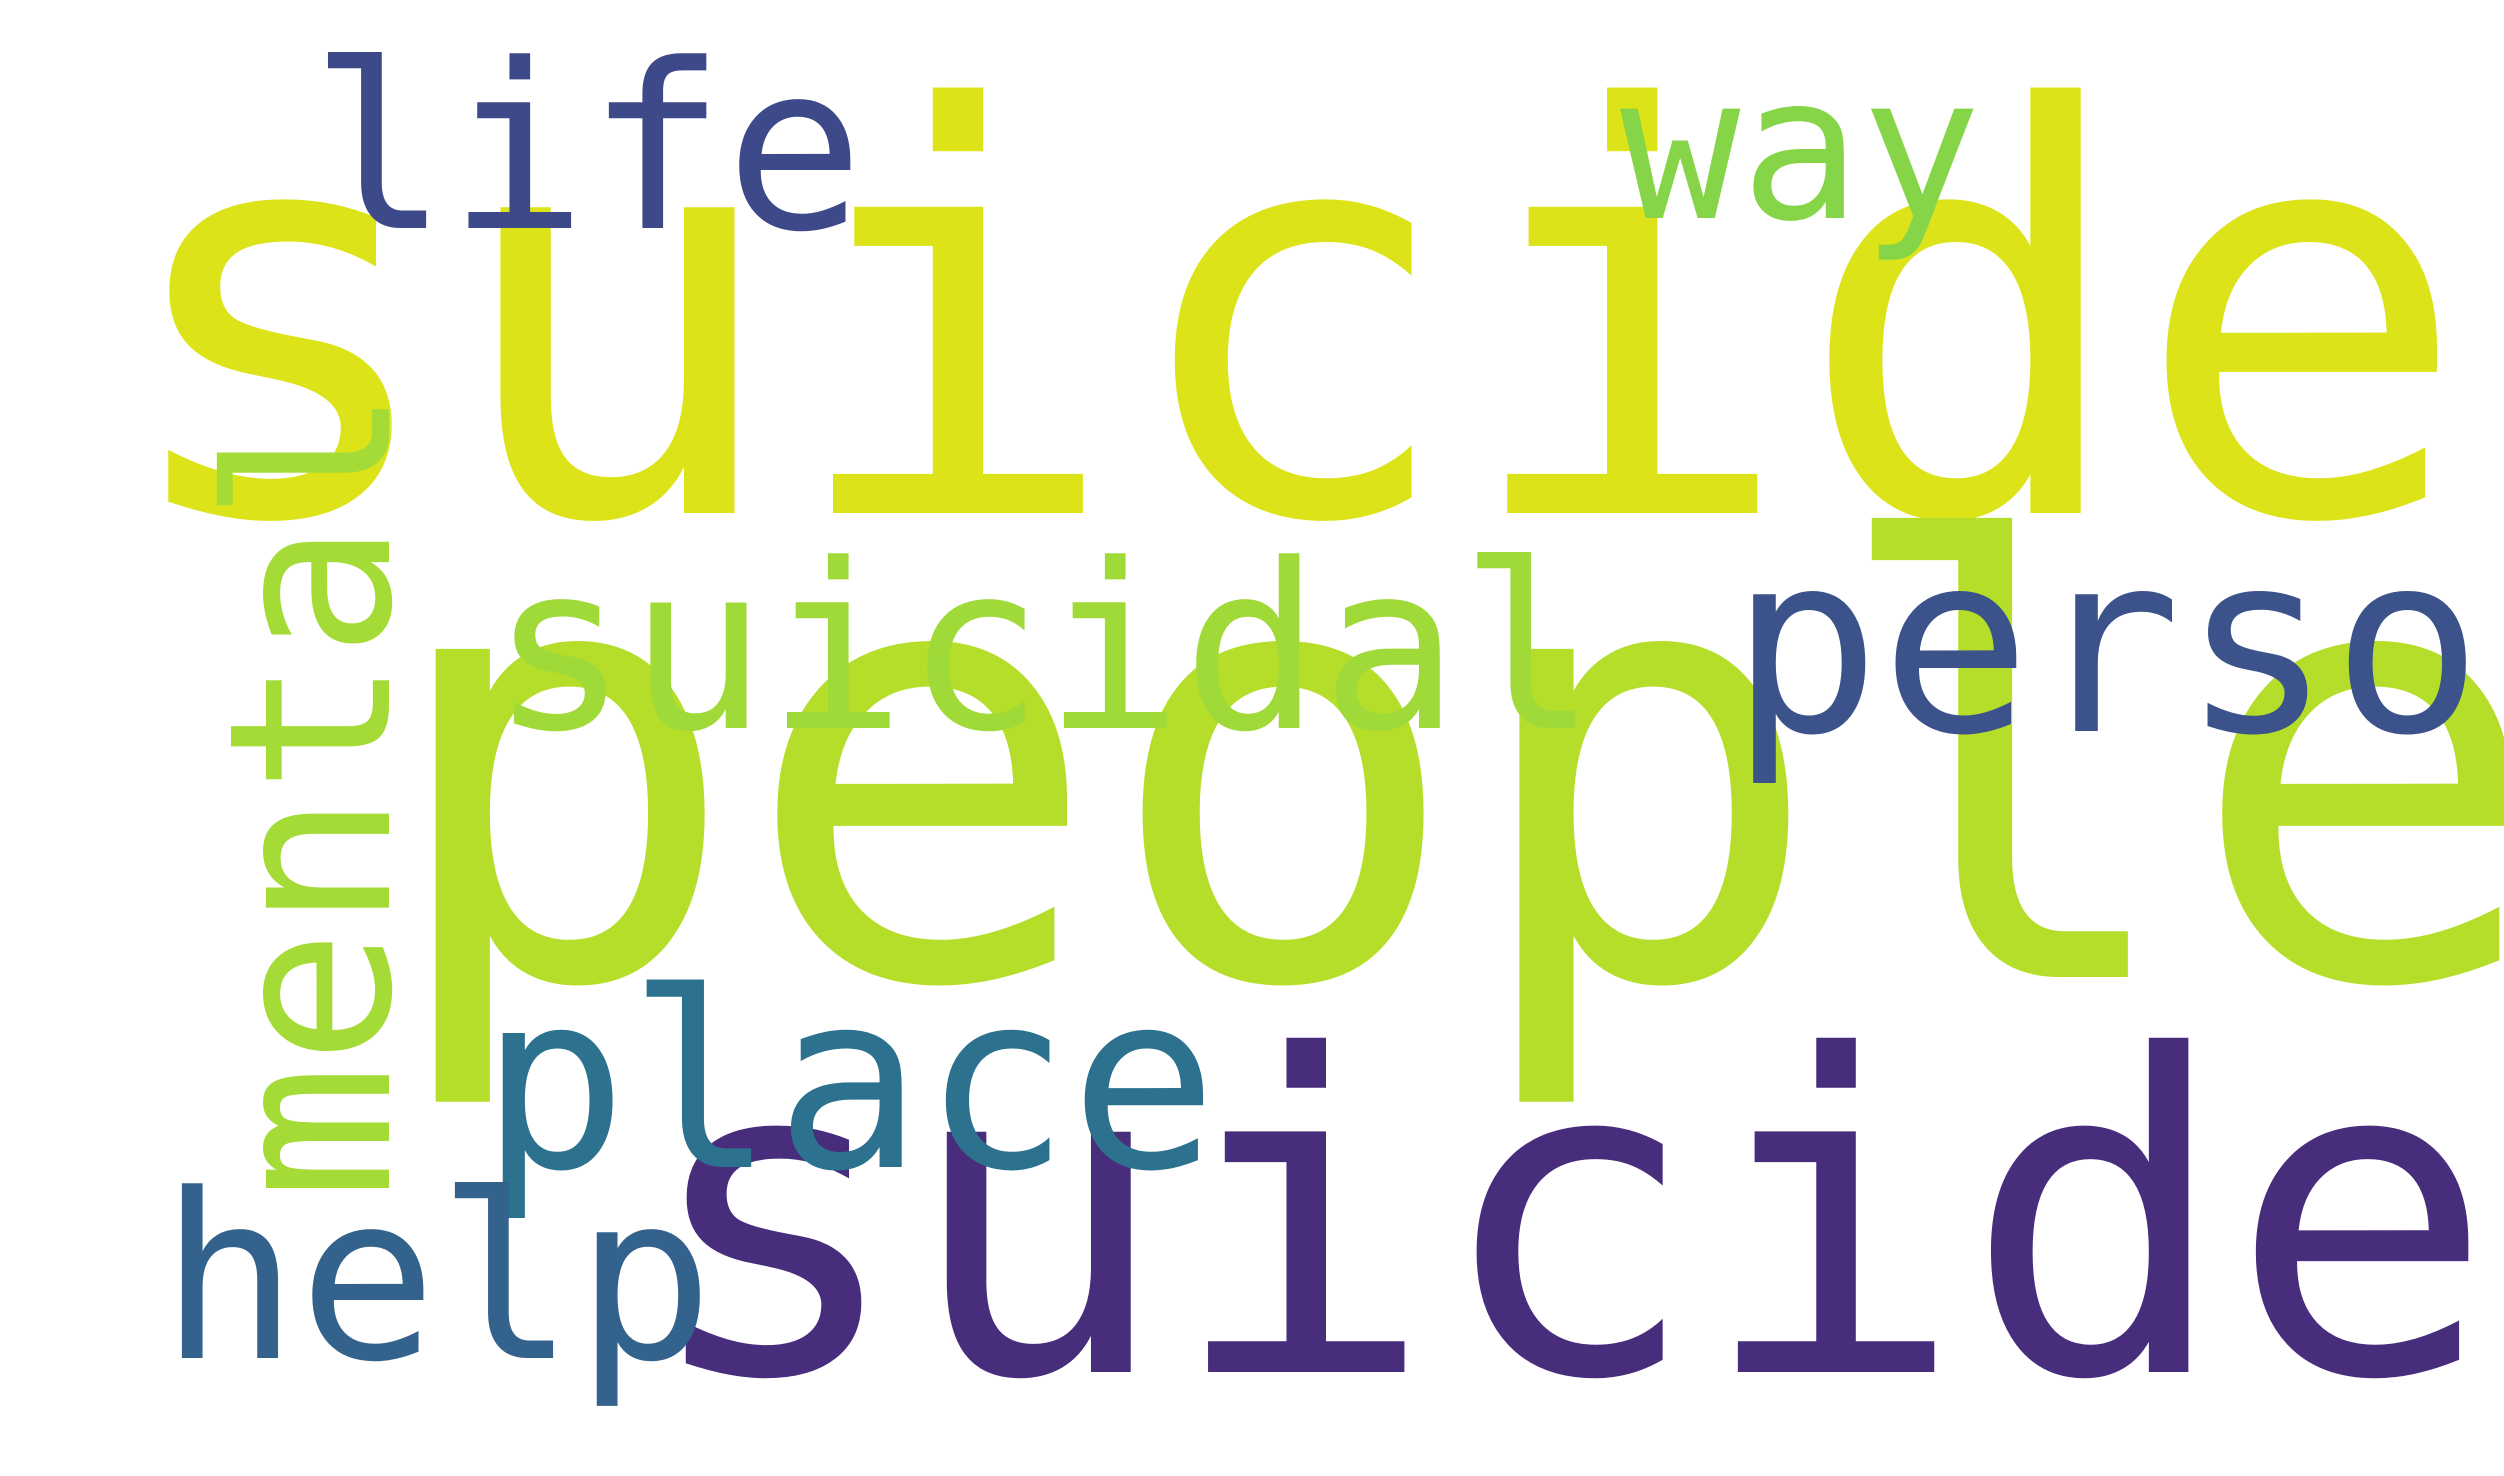 The image size is (2504, 1476). I want to click on word-person: person, so click(2117, 644).